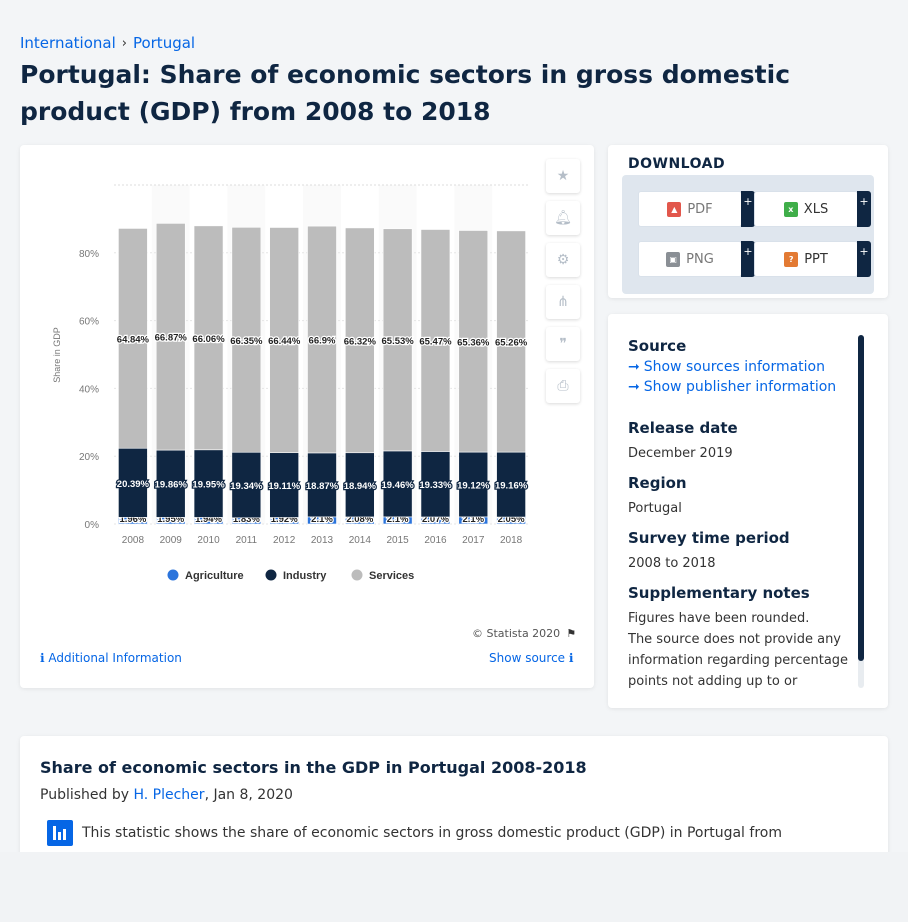  What do you see at coordinates (719, 593) in the screenshot?
I see `supplementary-heading: Supplementary notes` at bounding box center [719, 593].